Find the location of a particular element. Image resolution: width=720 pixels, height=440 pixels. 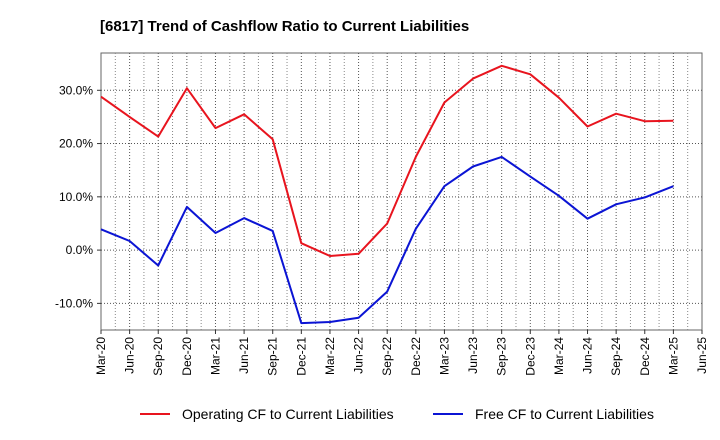

x-tick-label: Dec-21 is located at coordinates (301, 356).